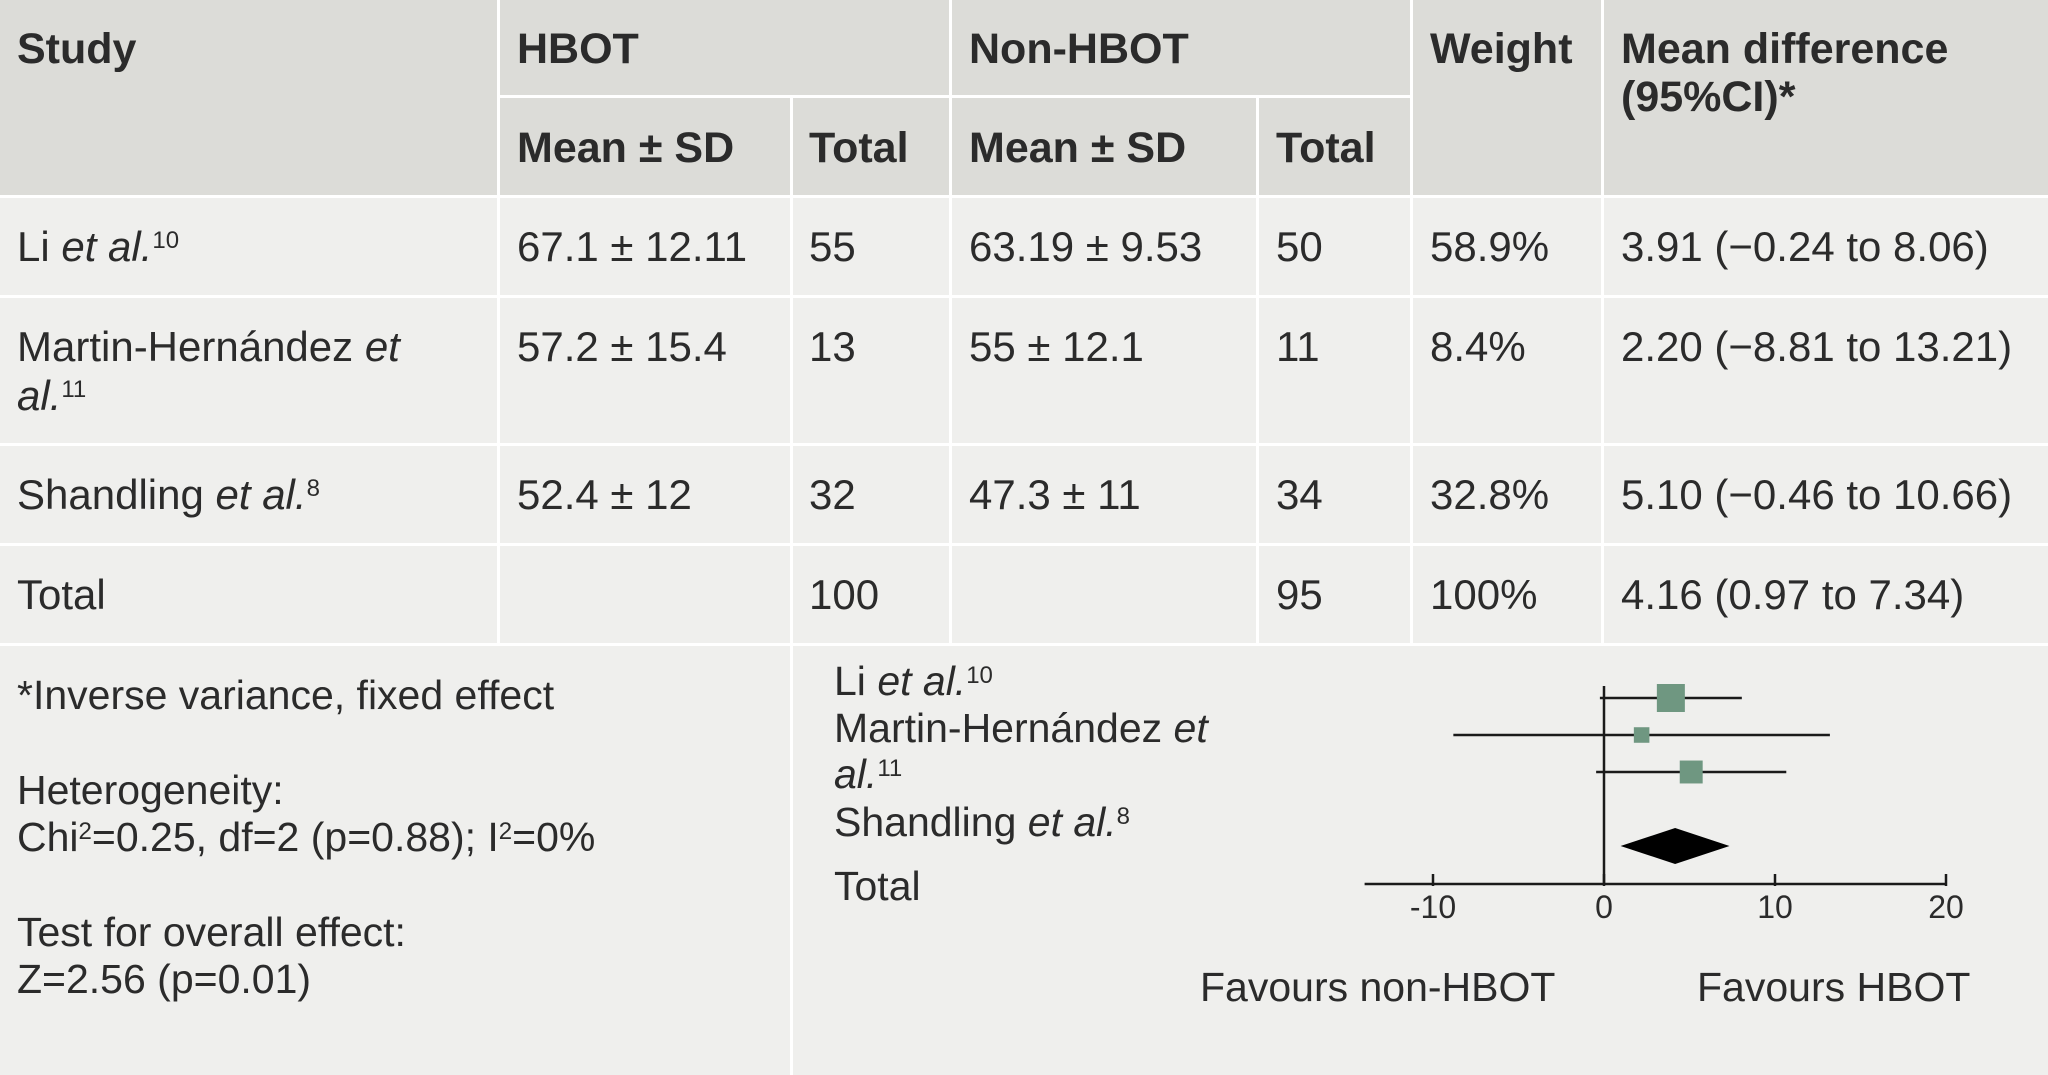  Describe the element at coordinates (211, 932) in the screenshot. I see `overall-effect-label: Test for overall effect:` at that location.